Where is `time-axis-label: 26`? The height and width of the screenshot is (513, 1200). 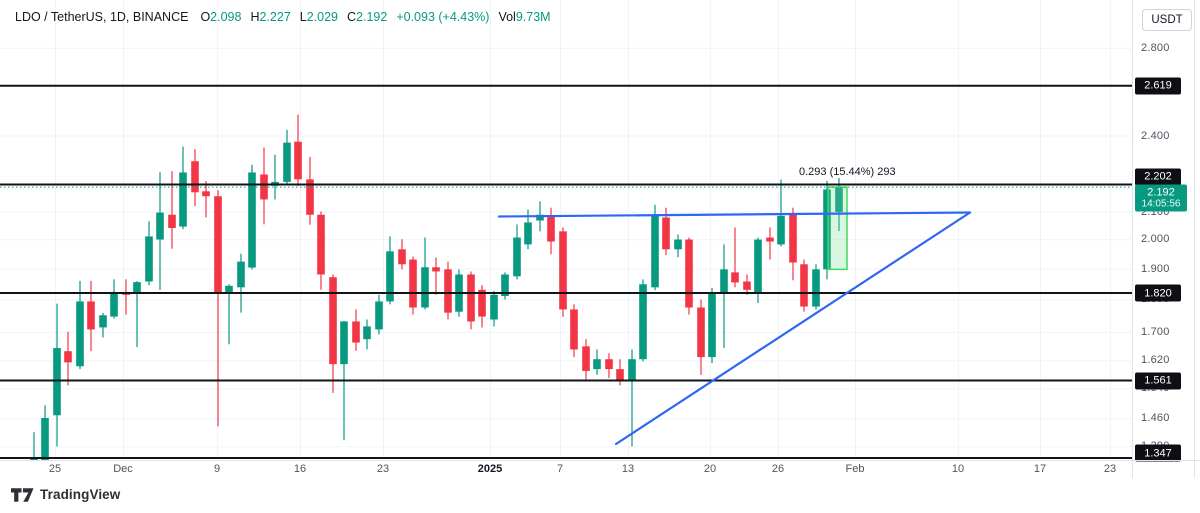
time-axis-label: 26 is located at coordinates (778, 469).